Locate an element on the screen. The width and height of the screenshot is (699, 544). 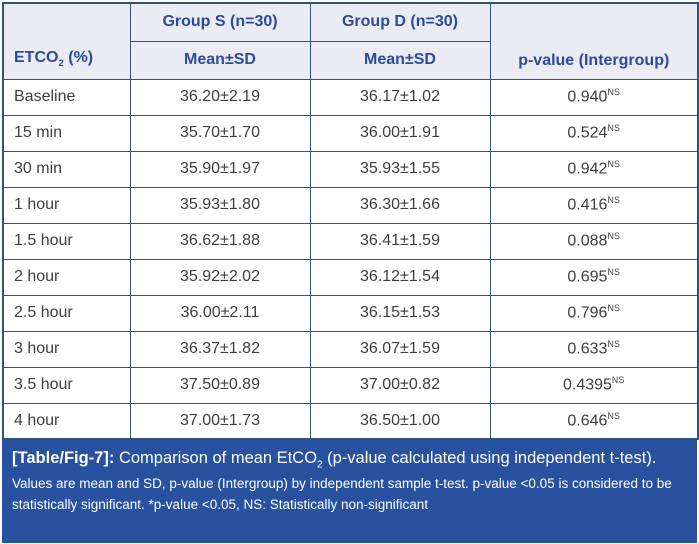
group-s-value: 35.93±1.80 is located at coordinates (220, 205).